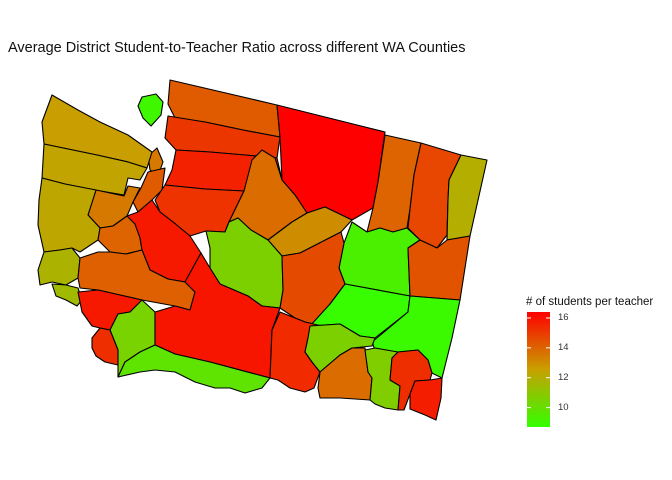 The width and height of the screenshot is (672, 480). Describe the element at coordinates (439, 268) in the screenshot. I see `county-spokane` at that location.